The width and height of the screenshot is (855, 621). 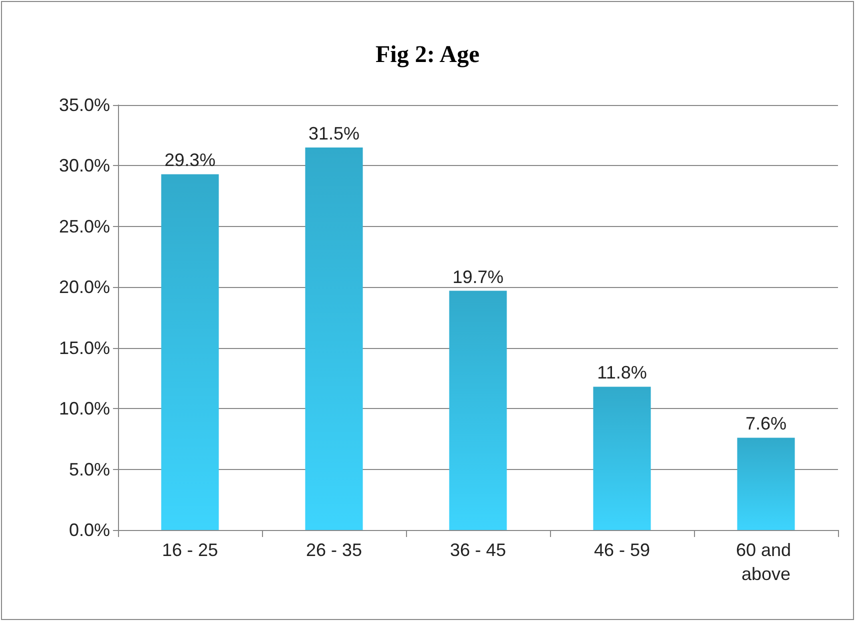 I want to click on y-tick-label: 0.0%, so click(x=89, y=530).